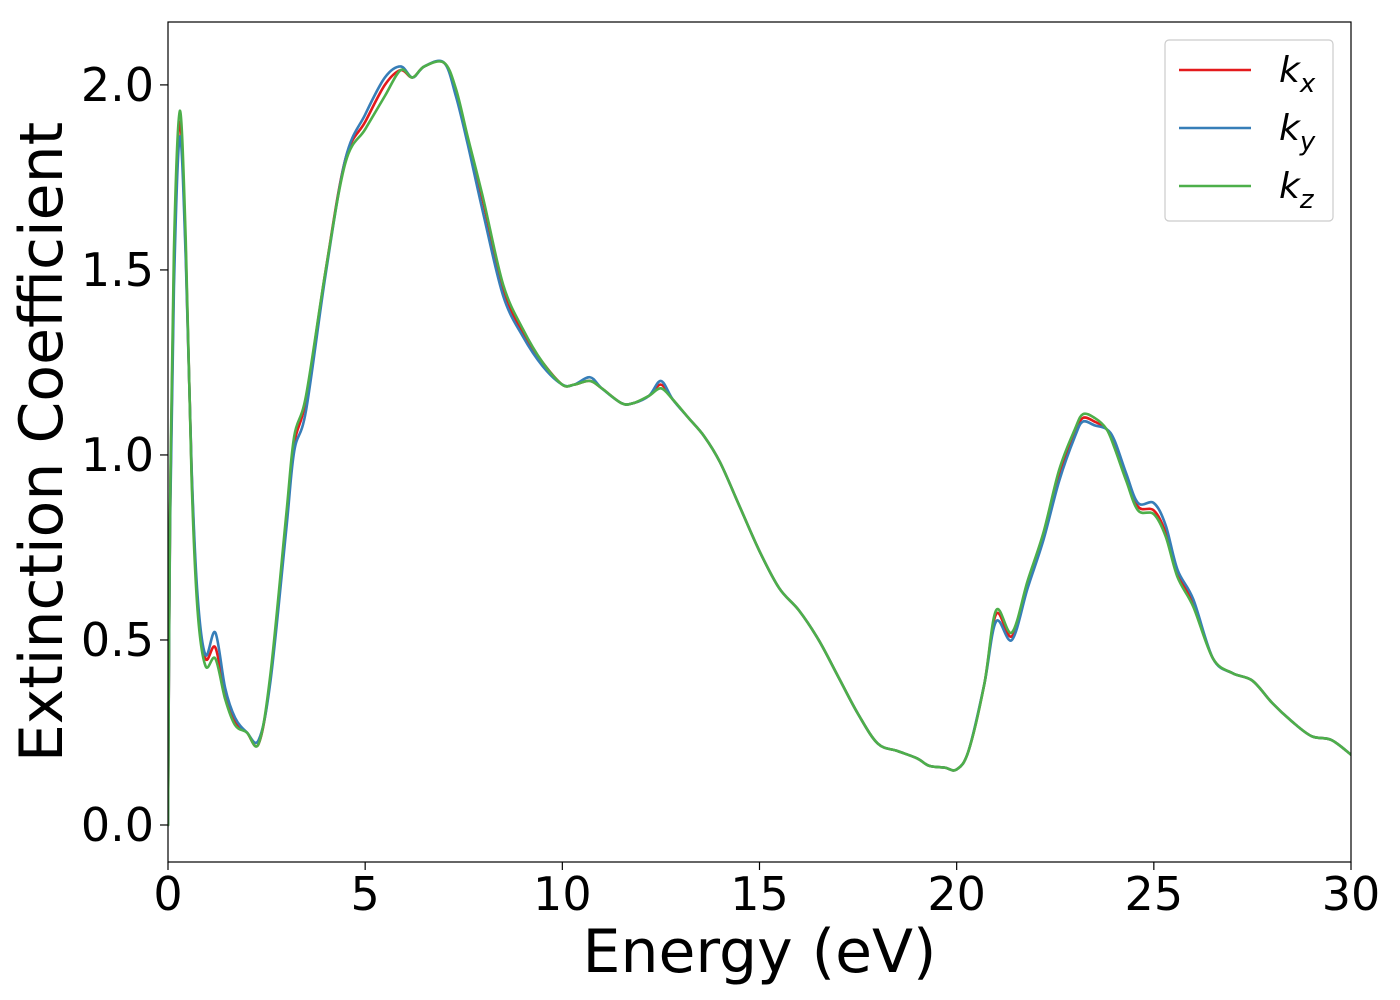 The width and height of the screenshot is (1400, 1000). I want to click on x-tick-label: 30, so click(1351, 894).